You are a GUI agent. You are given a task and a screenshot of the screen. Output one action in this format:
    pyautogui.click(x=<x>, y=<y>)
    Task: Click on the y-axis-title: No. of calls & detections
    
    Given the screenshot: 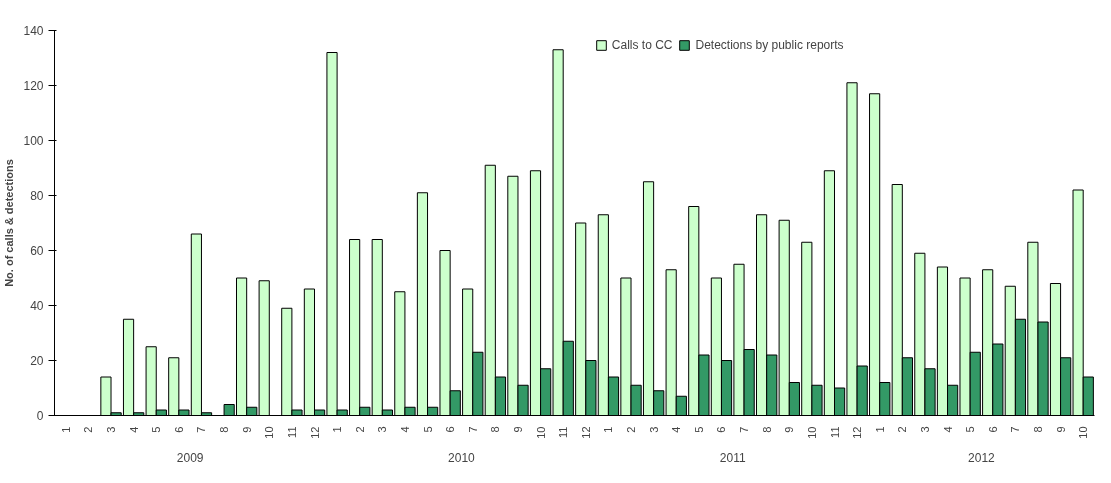 What is the action you would take?
    pyautogui.click(x=9, y=223)
    